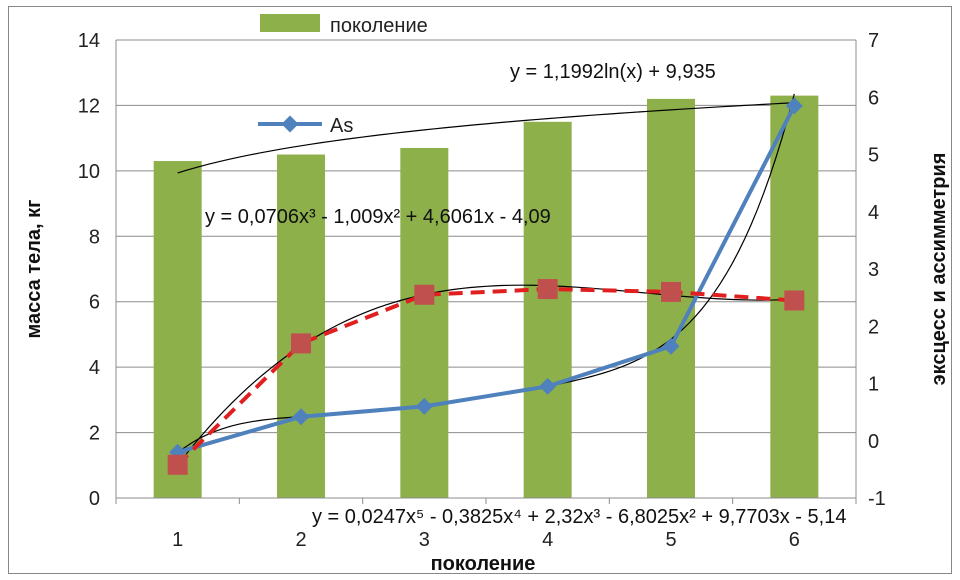  I want to click on y-tick-label-2: 2, so click(94, 434).